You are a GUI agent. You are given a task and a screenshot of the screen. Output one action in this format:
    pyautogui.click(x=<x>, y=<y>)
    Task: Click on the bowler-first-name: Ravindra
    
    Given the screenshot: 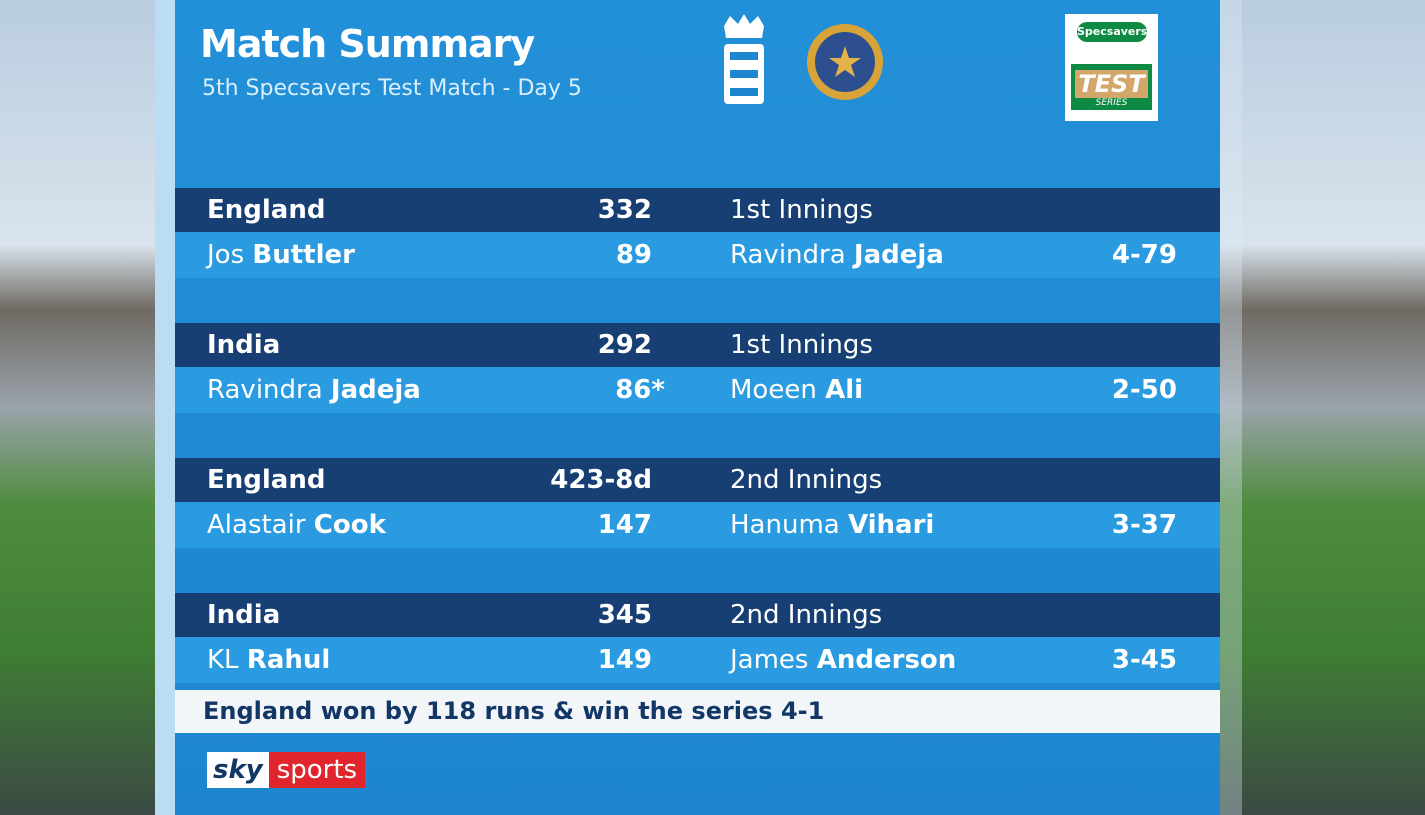 What is the action you would take?
    pyautogui.click(x=788, y=255)
    